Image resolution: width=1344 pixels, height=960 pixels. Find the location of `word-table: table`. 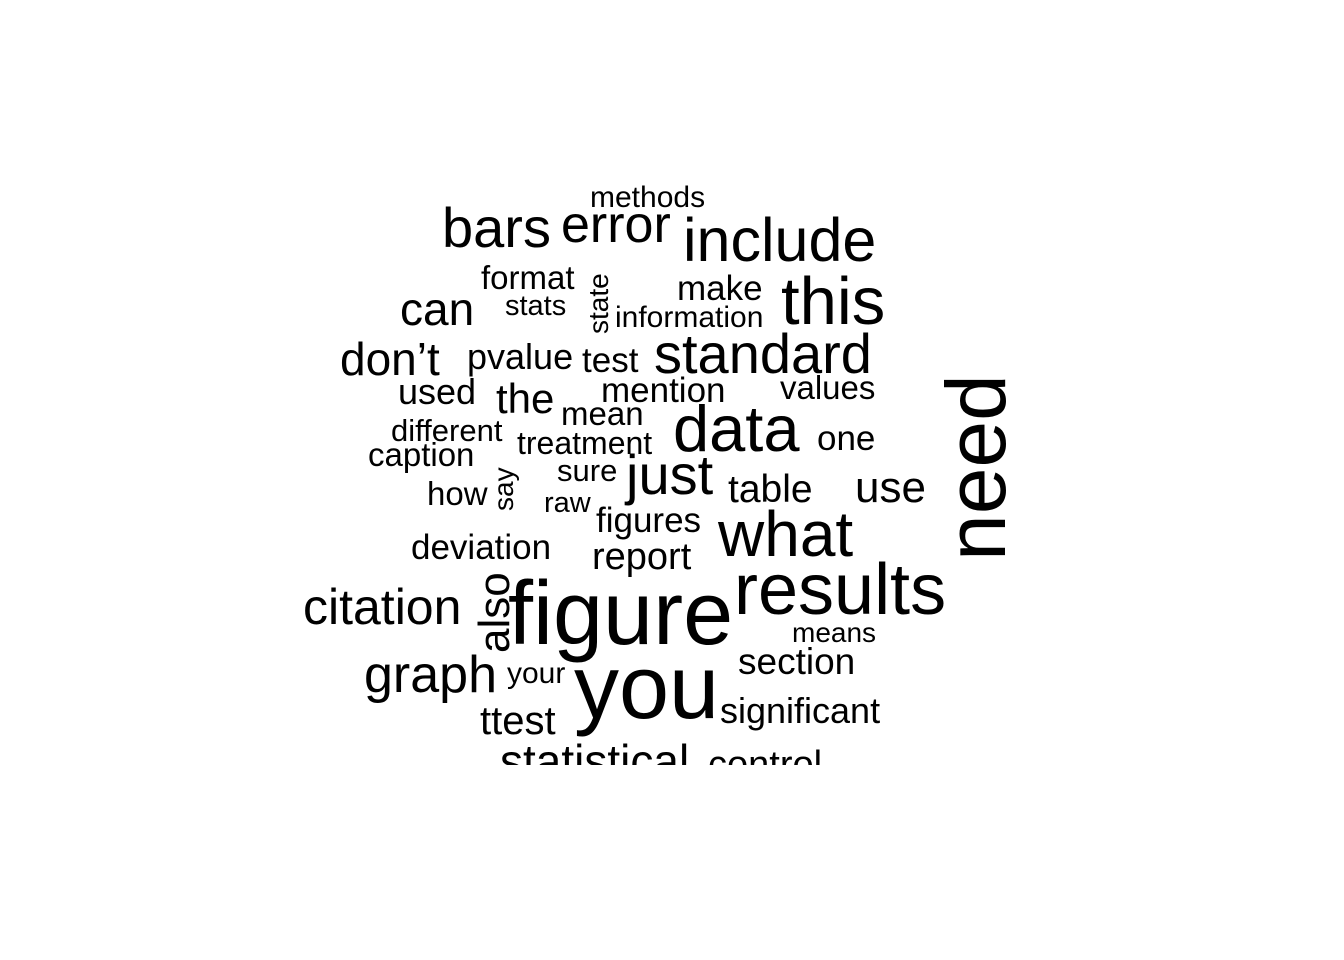

word-table: table is located at coordinates (770, 489).